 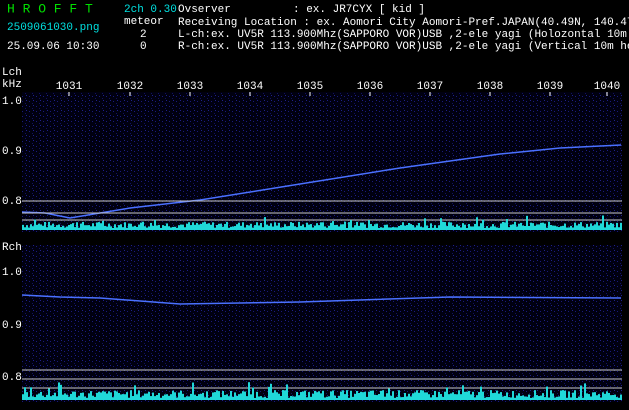 What do you see at coordinates (12, 73) in the screenshot?
I see `lch-label: Lch` at bounding box center [12, 73].